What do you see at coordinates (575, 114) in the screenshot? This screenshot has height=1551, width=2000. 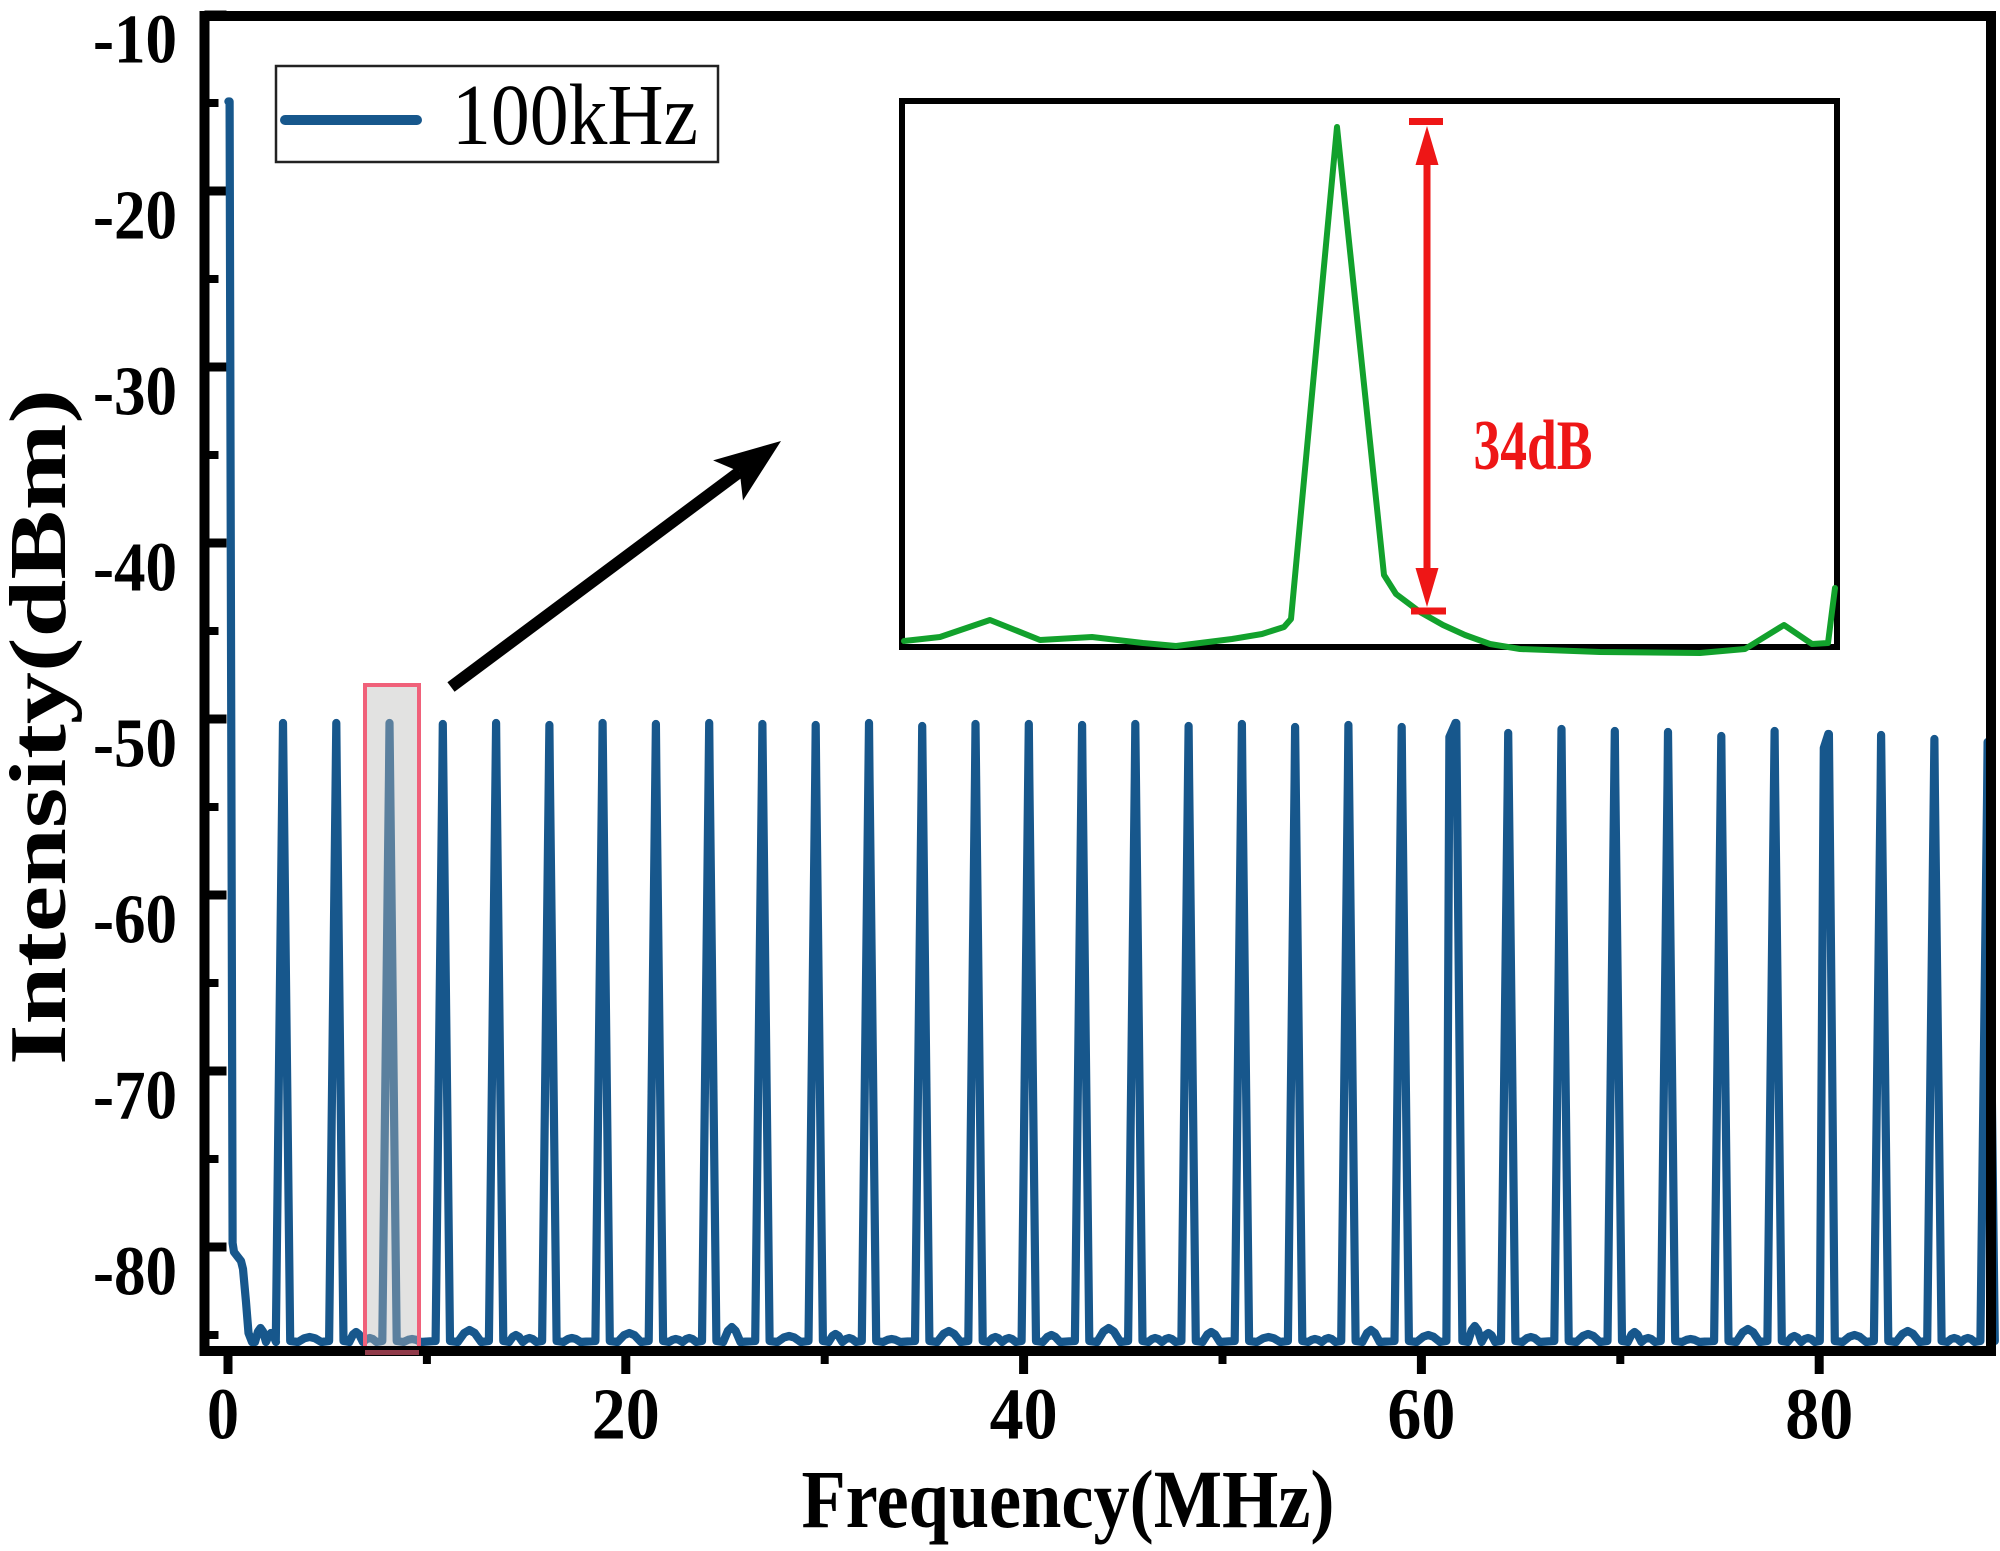 I see `svg-text: 100kHz` at bounding box center [575, 114].